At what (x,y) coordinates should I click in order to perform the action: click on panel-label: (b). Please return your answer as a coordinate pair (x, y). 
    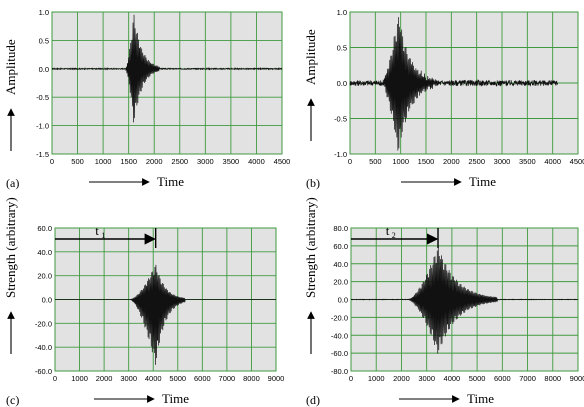
    Looking at the image, I should click on (313, 183).